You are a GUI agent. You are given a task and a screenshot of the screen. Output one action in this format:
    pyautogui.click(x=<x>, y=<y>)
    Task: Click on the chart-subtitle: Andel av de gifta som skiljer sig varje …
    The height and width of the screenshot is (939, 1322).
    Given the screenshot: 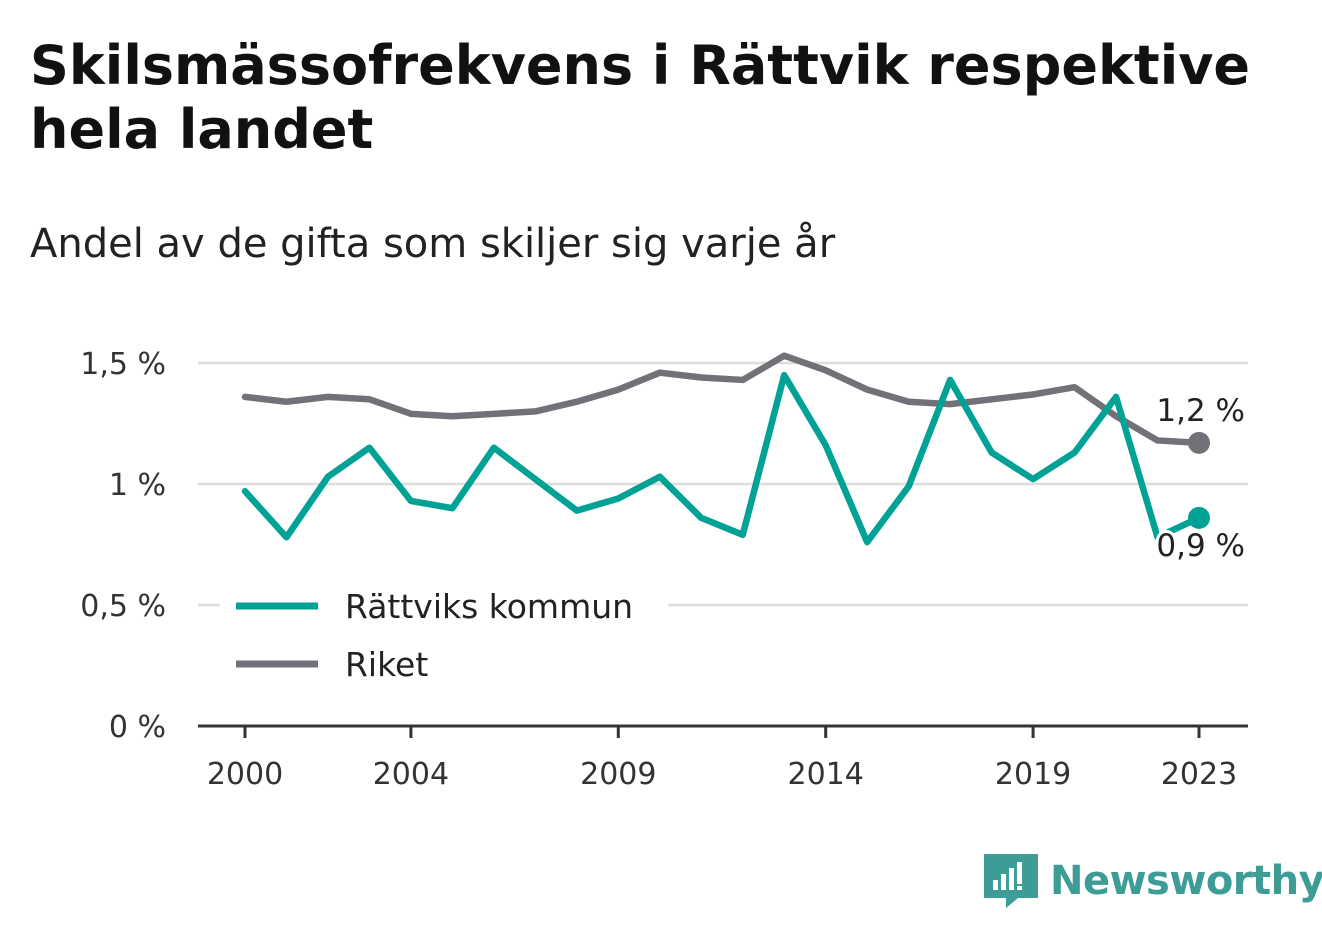 What is the action you would take?
    pyautogui.click(x=433, y=244)
    